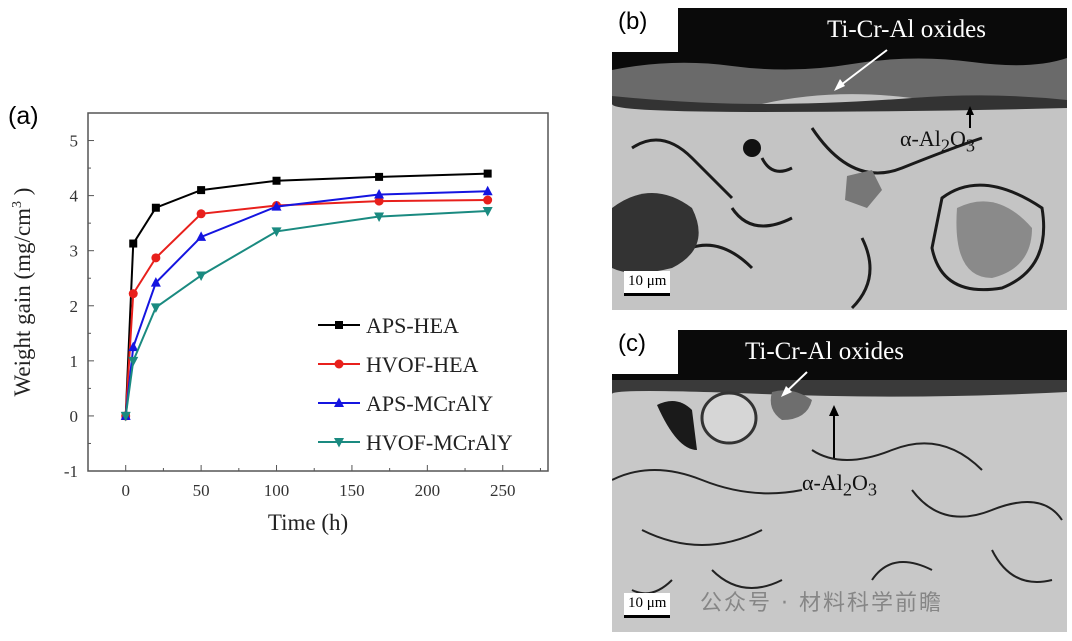  What do you see at coordinates (71, 471) in the screenshot?
I see `y-tick-label: -1` at bounding box center [71, 471].